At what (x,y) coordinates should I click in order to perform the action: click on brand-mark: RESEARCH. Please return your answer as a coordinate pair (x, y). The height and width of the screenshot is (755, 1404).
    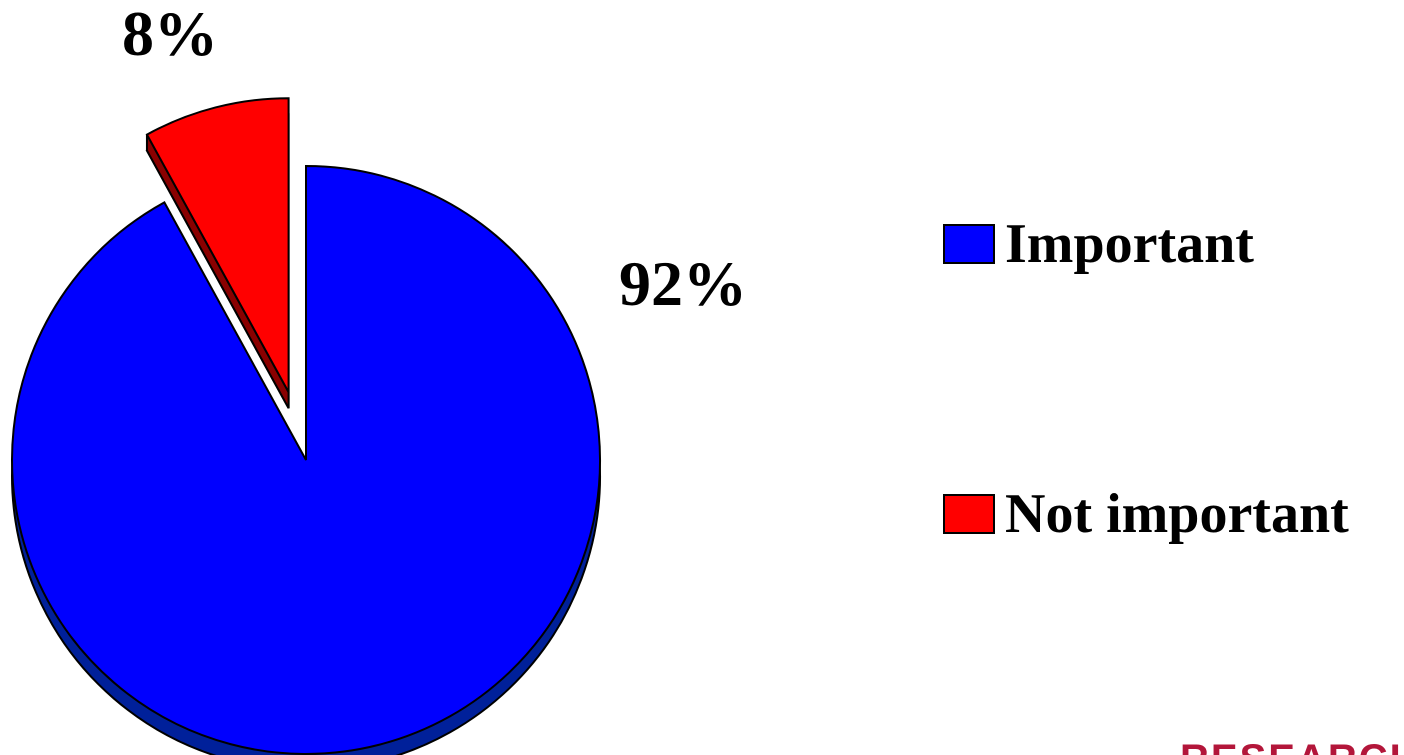
    Looking at the image, I should click on (1292, 746).